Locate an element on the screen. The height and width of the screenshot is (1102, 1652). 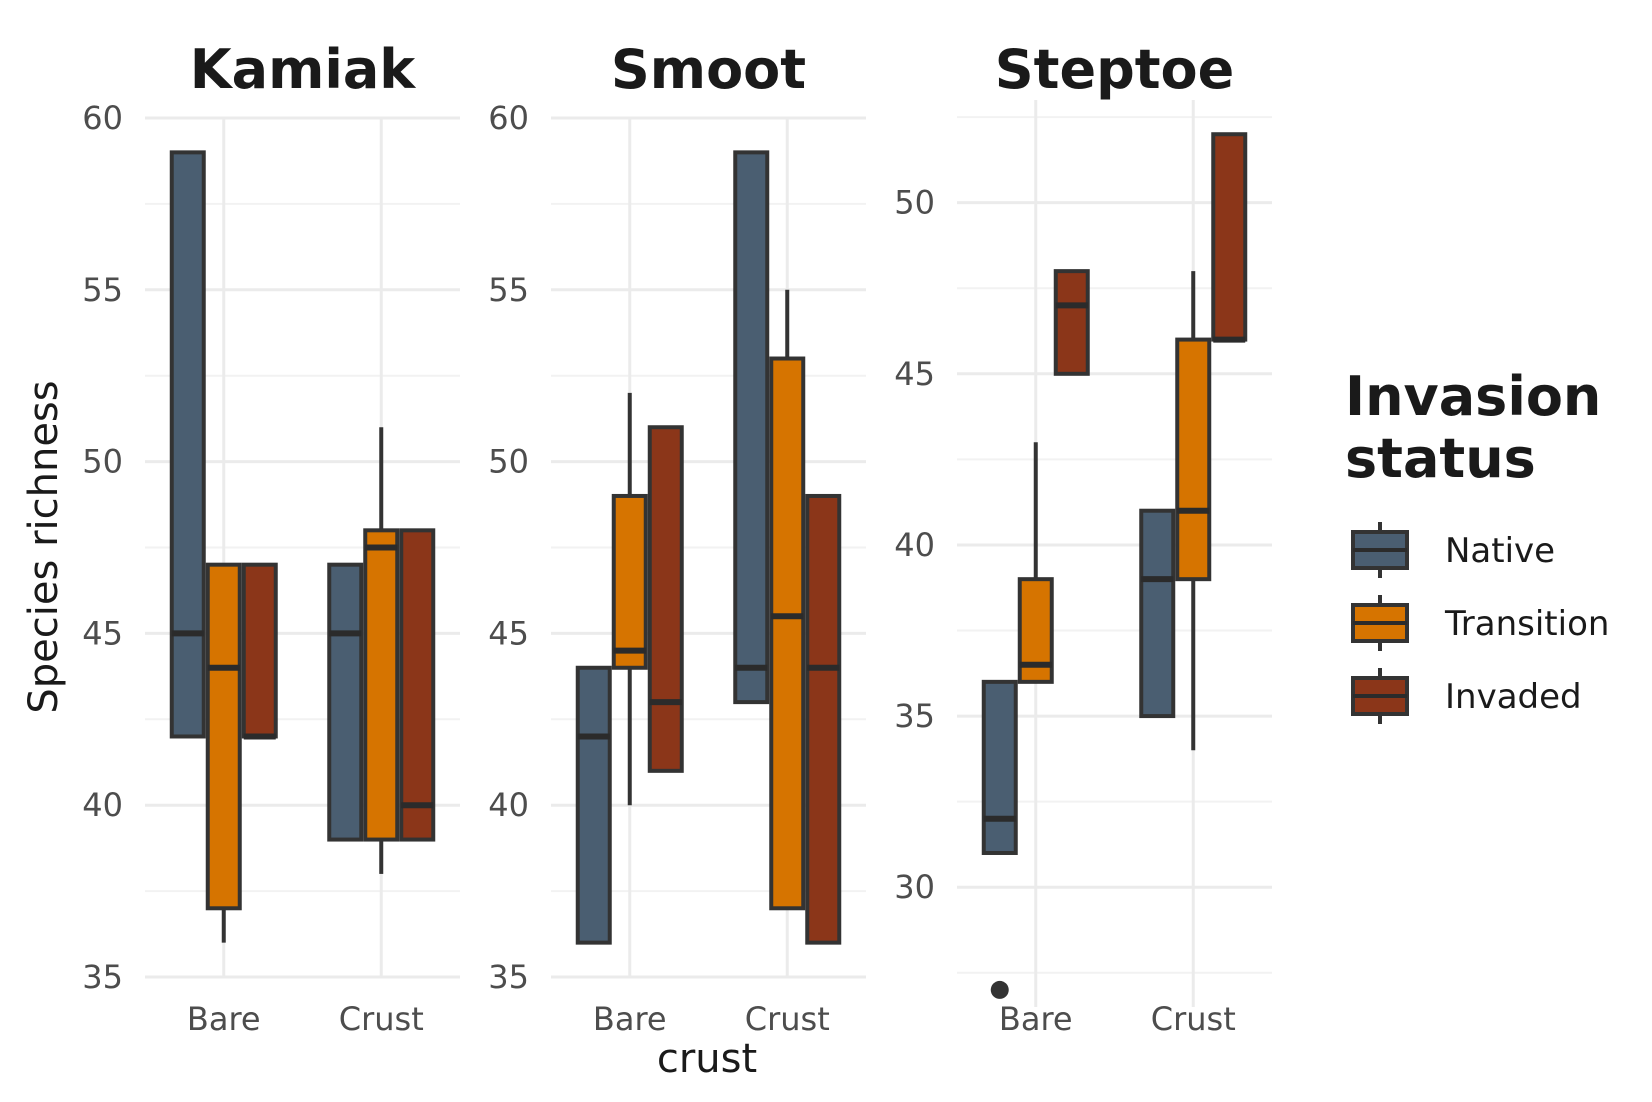
legend-title: Invasion is located at coordinates (1473, 396).